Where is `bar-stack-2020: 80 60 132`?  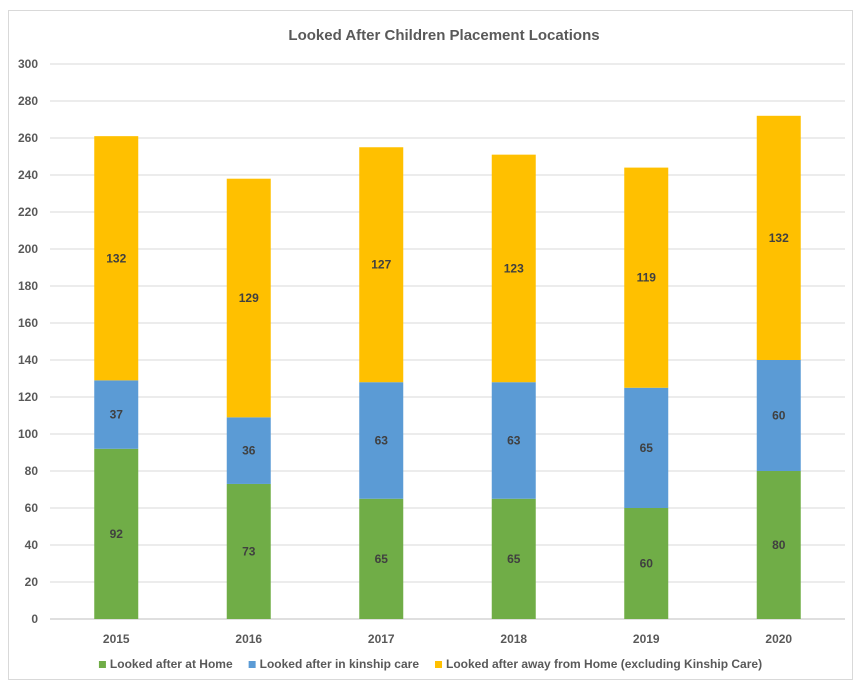
bar-stack-2020: 80 60 132 is located at coordinates (778, 367).